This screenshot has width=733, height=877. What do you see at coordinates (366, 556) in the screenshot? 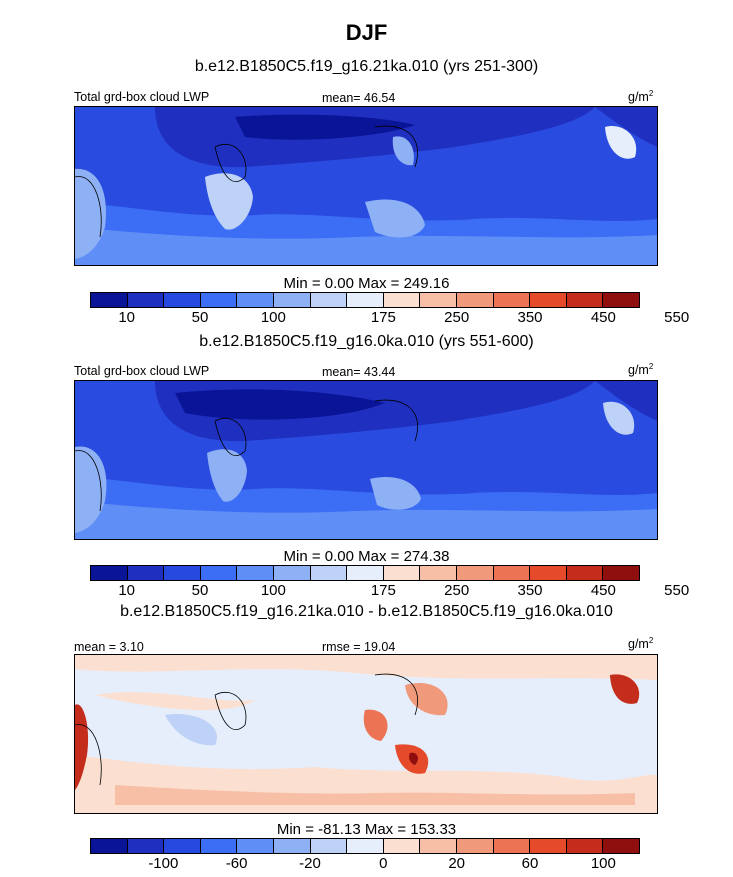
I see `panel-2-minmax: Min = 0.00 Max = 274.38` at bounding box center [366, 556].